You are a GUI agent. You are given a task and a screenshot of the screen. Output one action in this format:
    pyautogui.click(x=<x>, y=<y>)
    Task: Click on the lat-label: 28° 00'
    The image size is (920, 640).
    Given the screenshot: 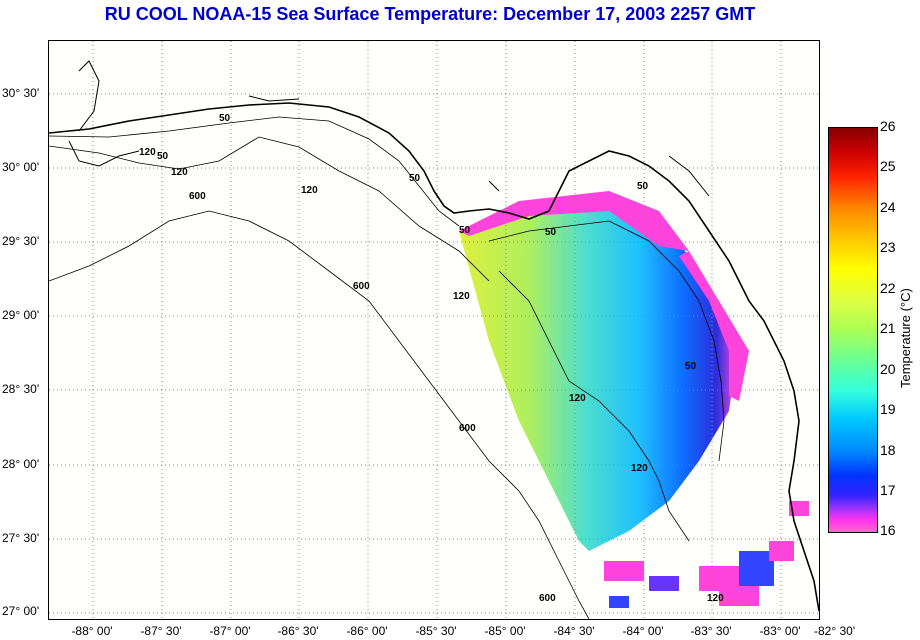 What is the action you would take?
    pyautogui.click(x=21, y=464)
    